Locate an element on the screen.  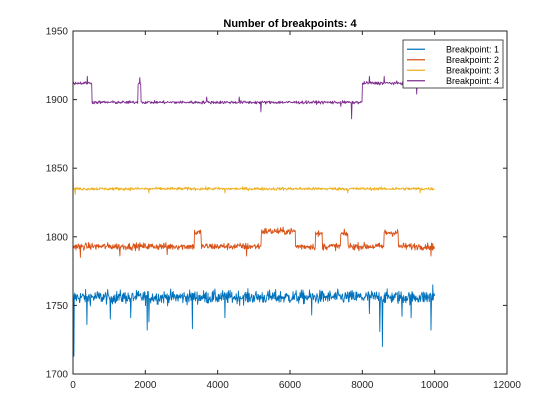
x-tick-label: 12000 is located at coordinates (507, 385).